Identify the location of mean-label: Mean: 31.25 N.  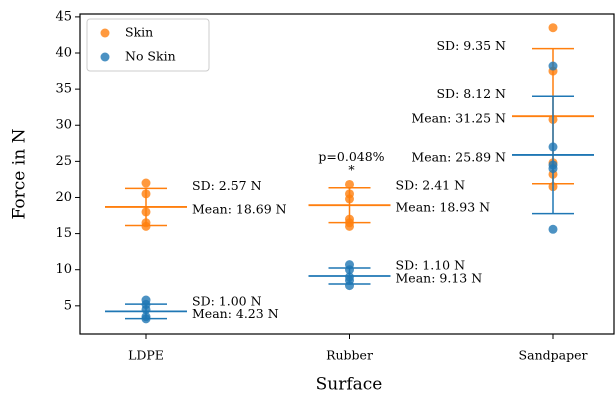
(458, 118).